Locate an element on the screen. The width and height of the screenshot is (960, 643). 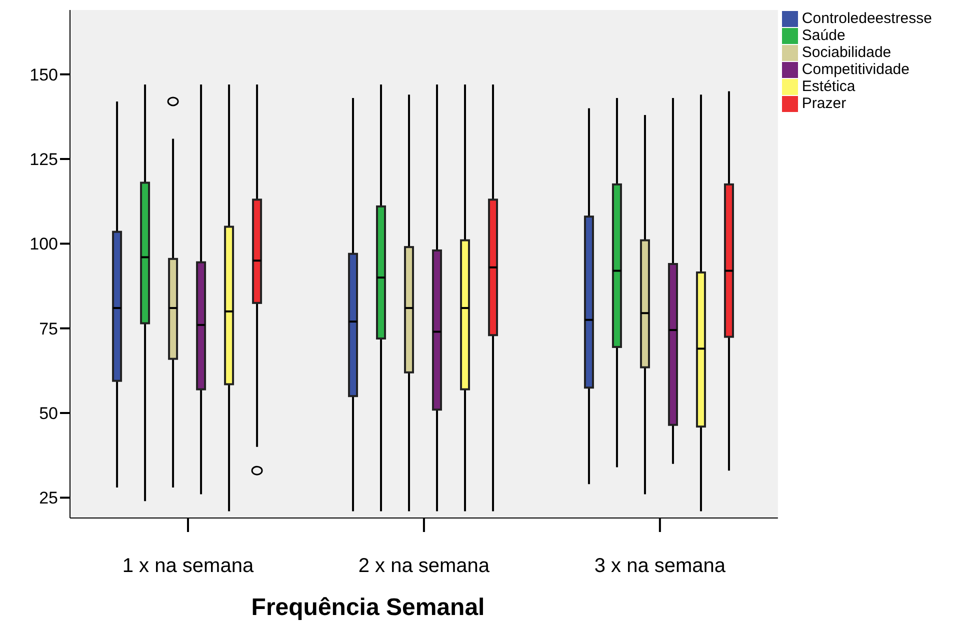
legend-label: Prazer is located at coordinates (824, 103).